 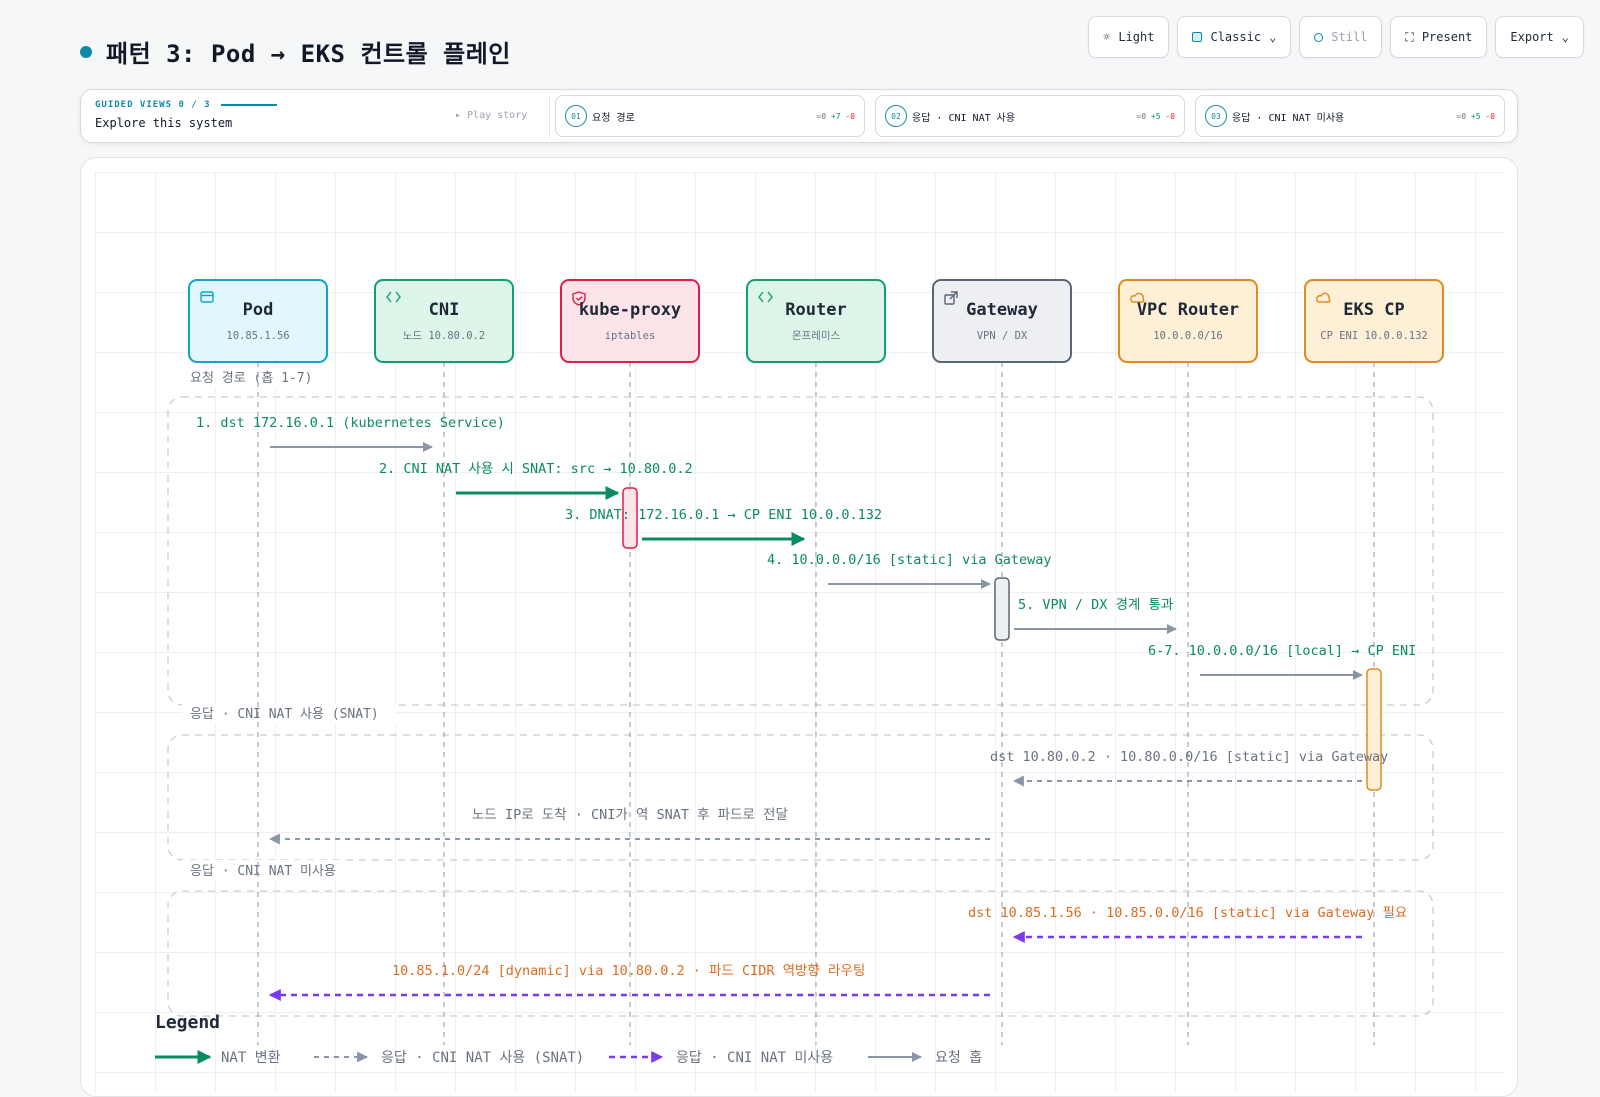 What do you see at coordinates (816, 336) in the screenshot?
I see `participant-subtitle: 온프레미스` at bounding box center [816, 336].